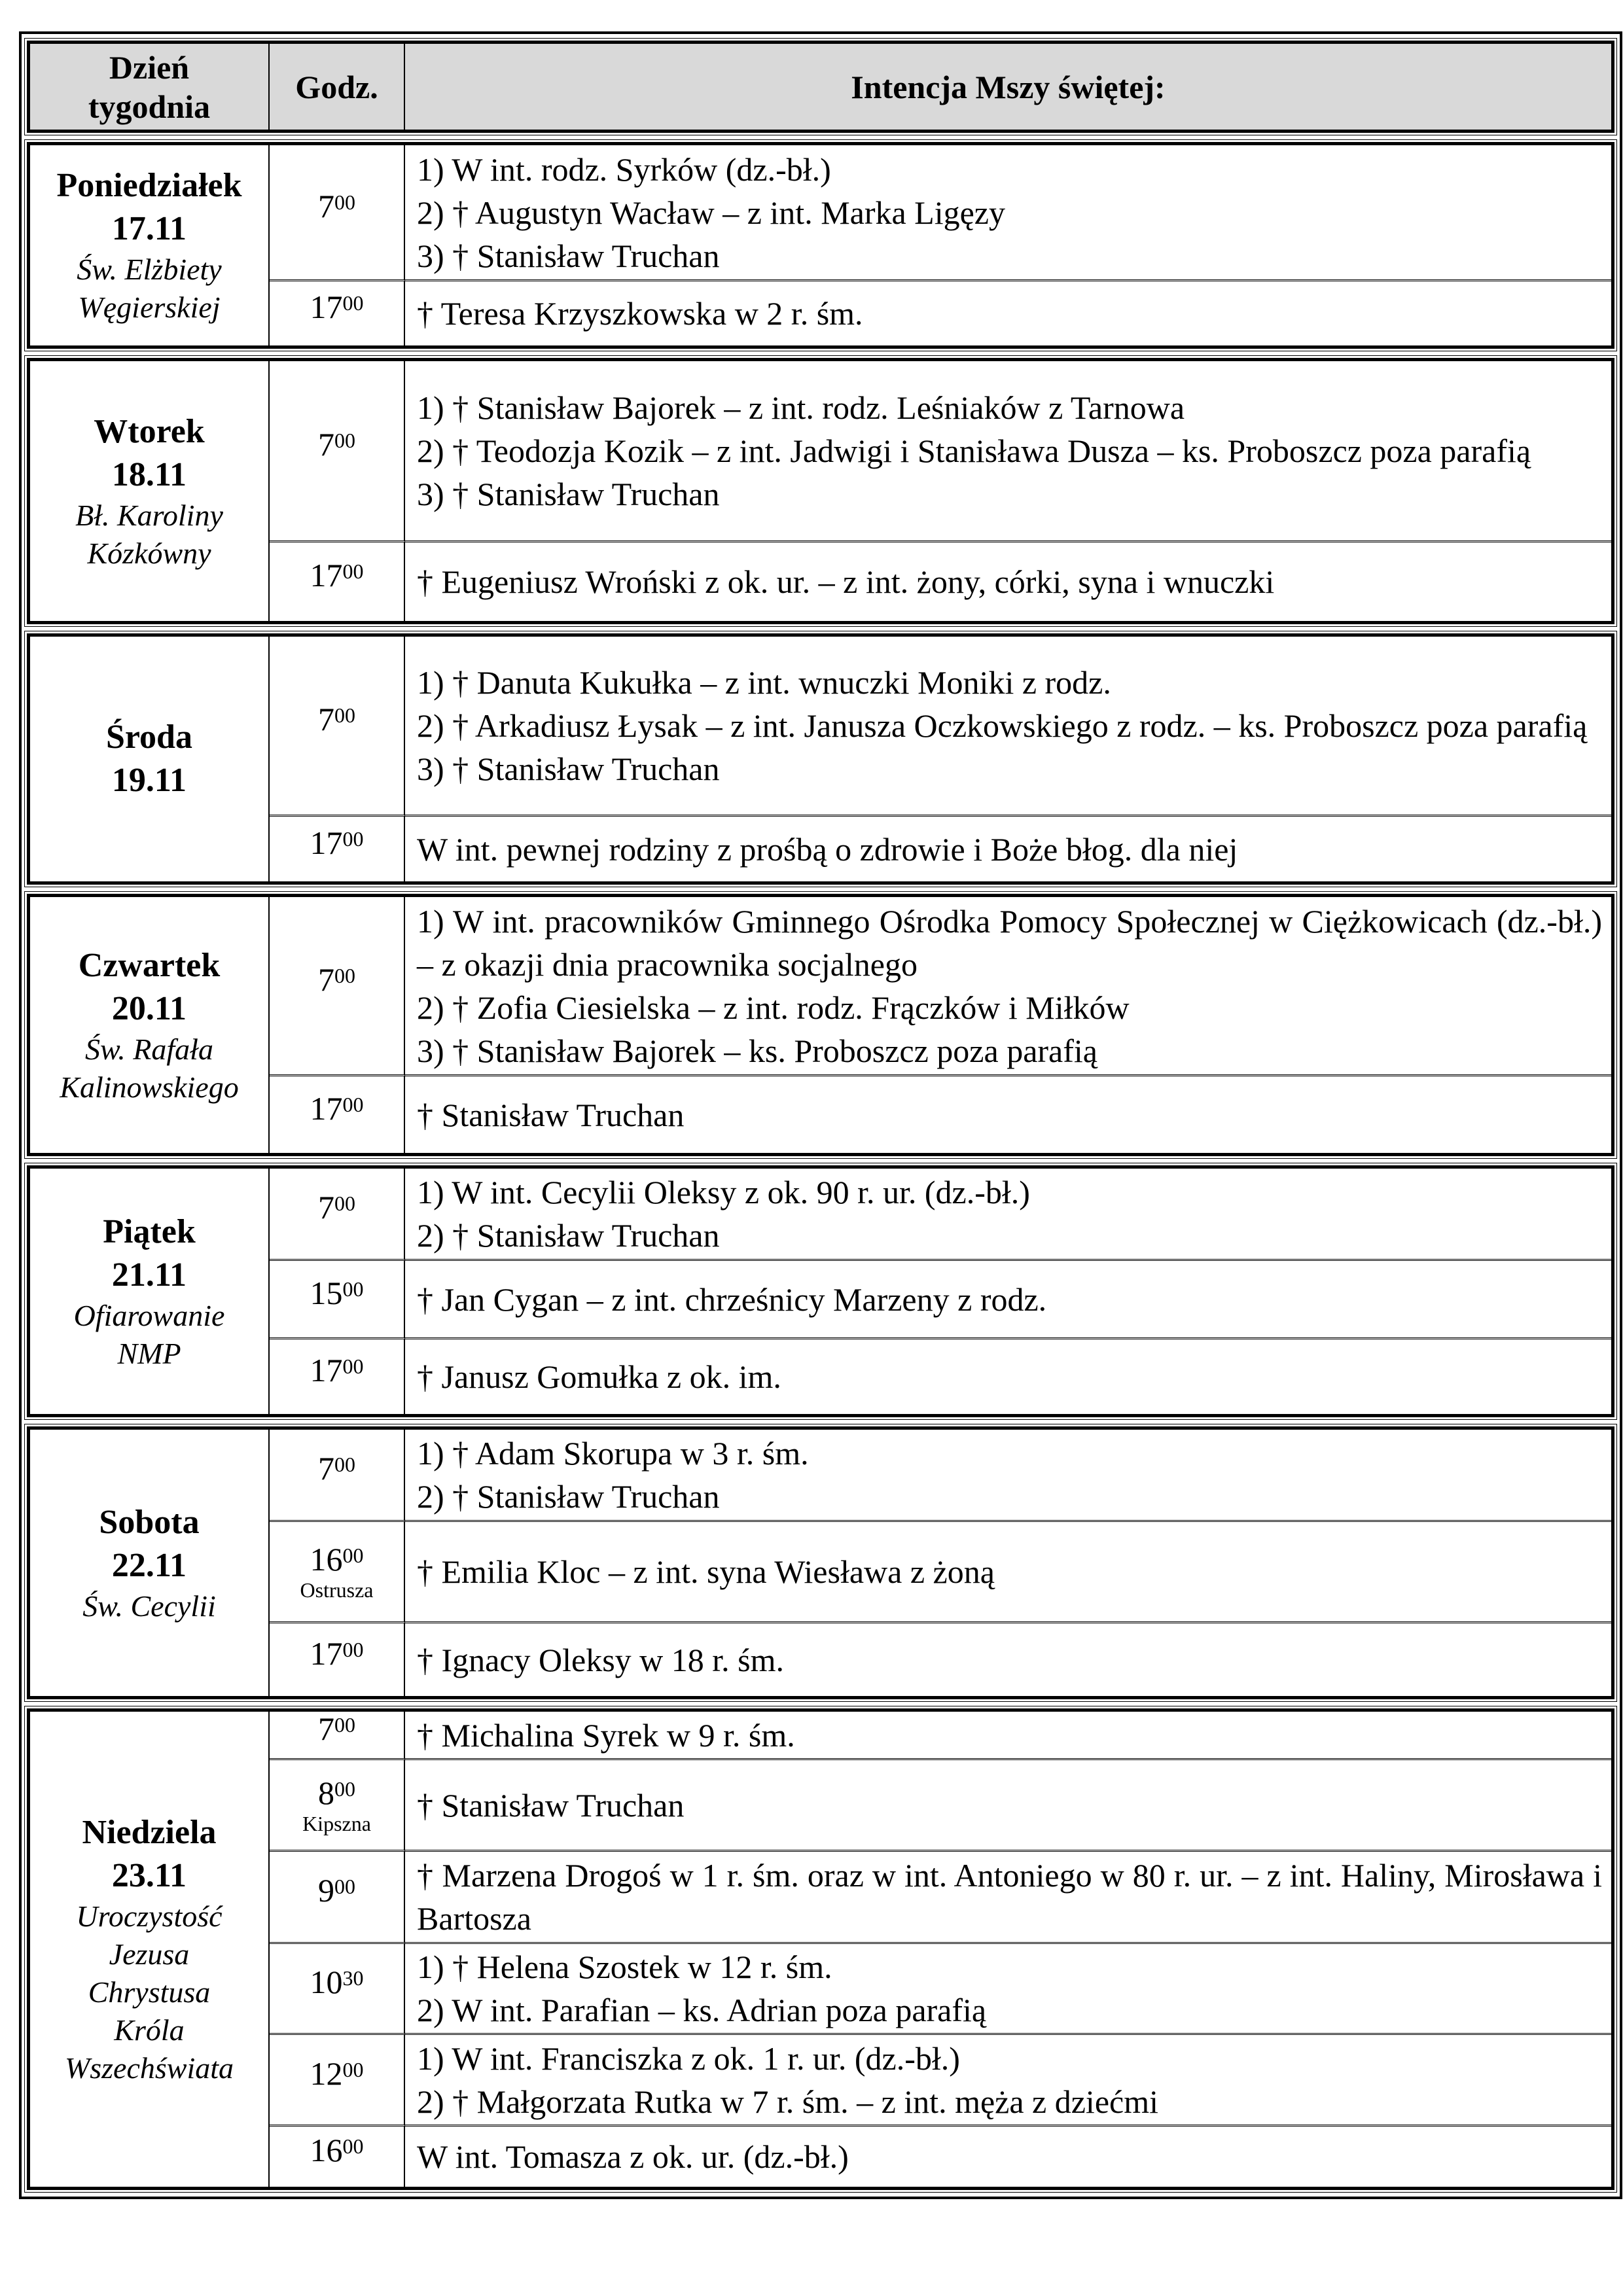 The width and height of the screenshot is (1623, 2296). What do you see at coordinates (336, 1891) in the screenshot?
I see `hour-value: 900` at bounding box center [336, 1891].